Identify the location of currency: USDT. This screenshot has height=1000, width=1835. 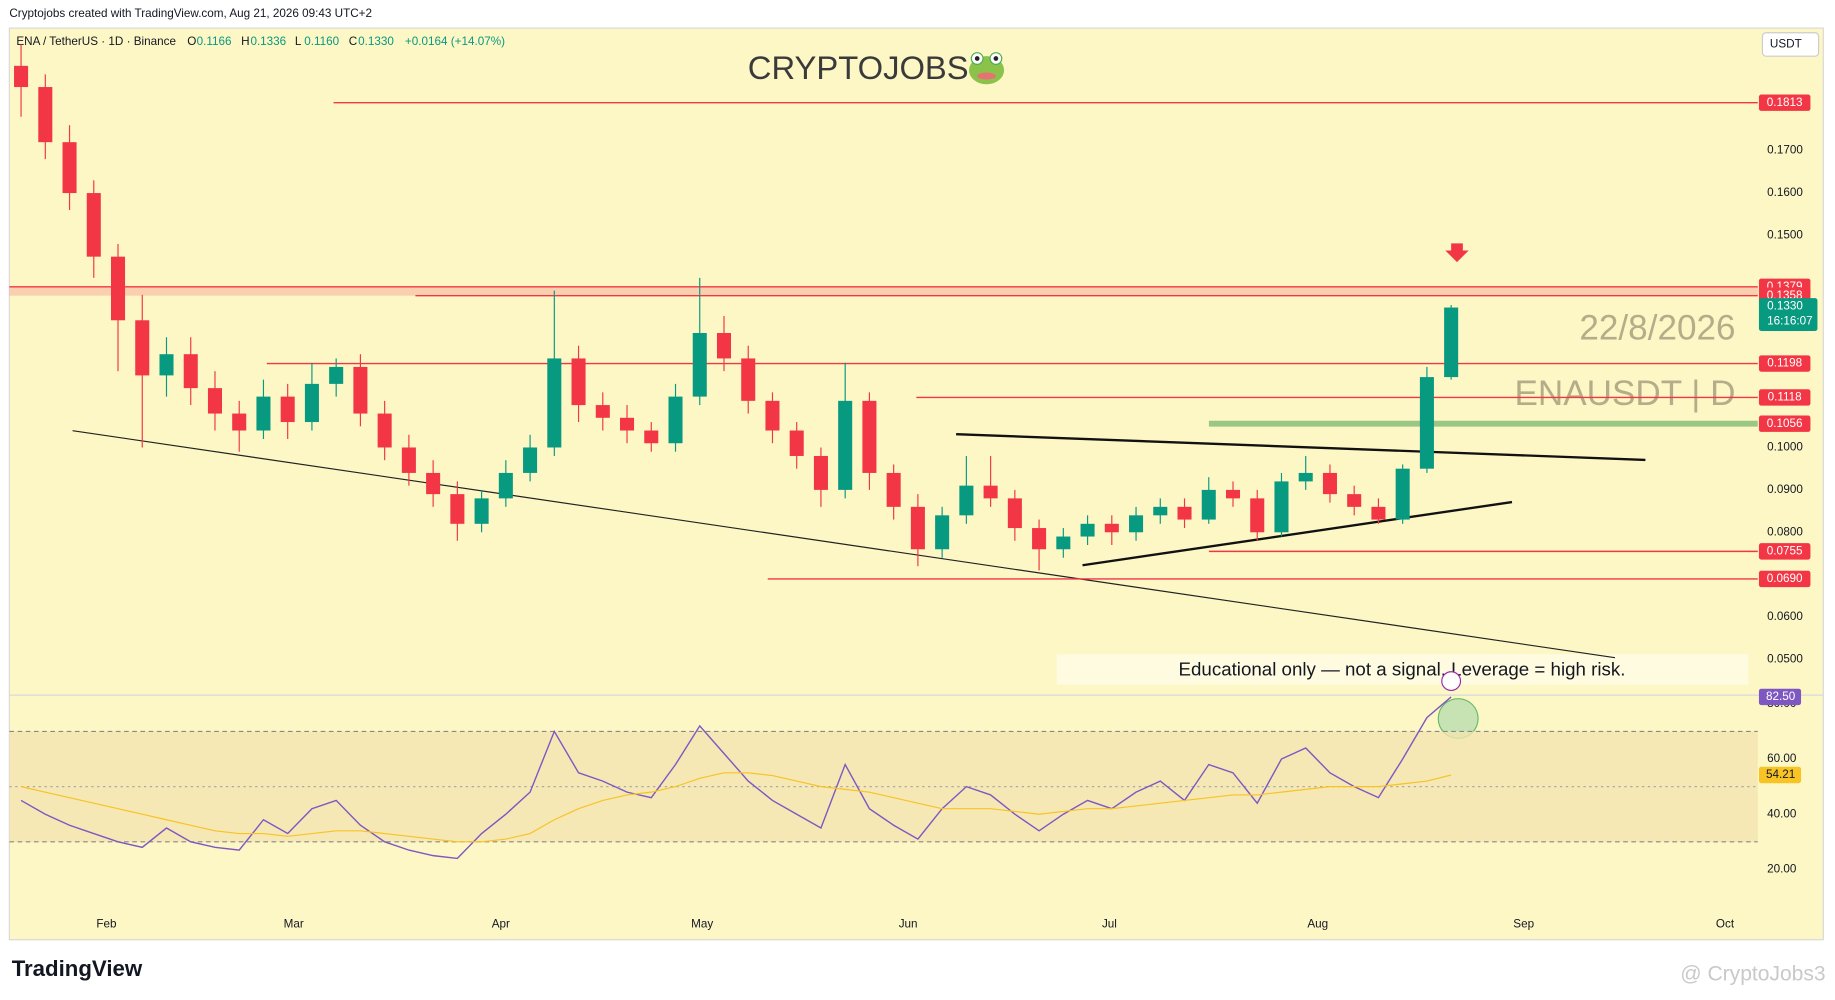
(1786, 44).